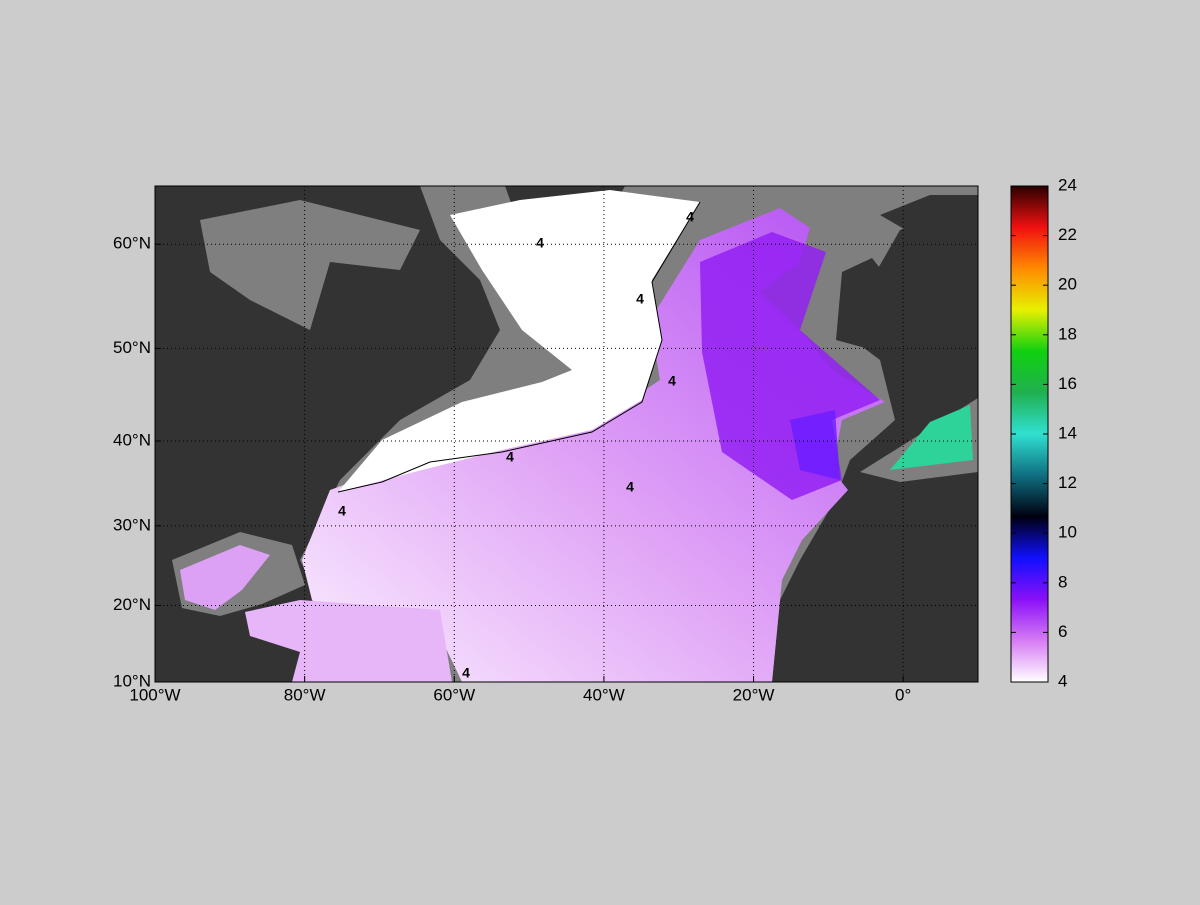 This screenshot has height=905, width=1200. Describe the element at coordinates (1067, 284) in the screenshot. I see `colorbar-tick-label: 20` at that location.